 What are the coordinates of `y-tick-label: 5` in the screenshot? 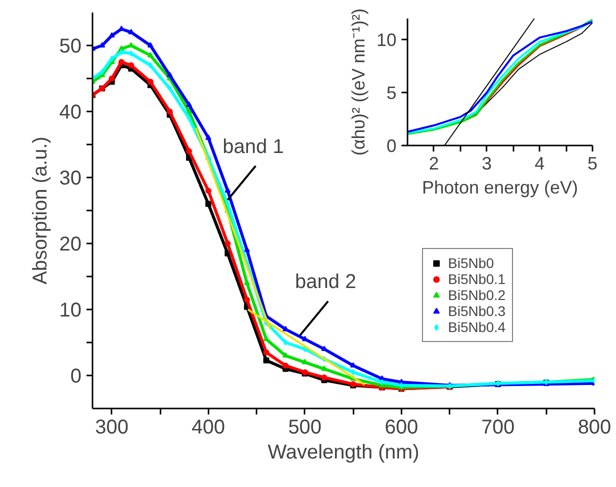 It's located at (391, 93).